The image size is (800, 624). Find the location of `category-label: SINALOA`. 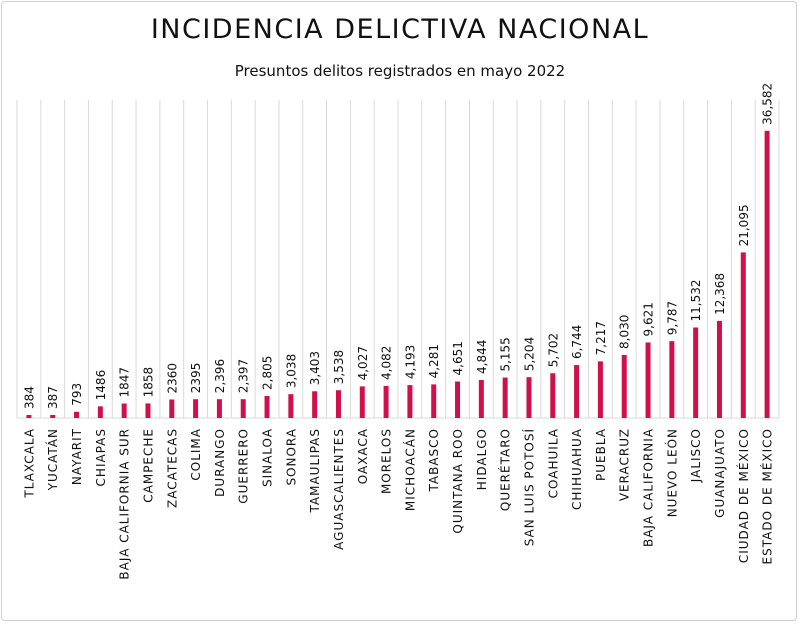

category-label: SINALOA is located at coordinates (268, 457).